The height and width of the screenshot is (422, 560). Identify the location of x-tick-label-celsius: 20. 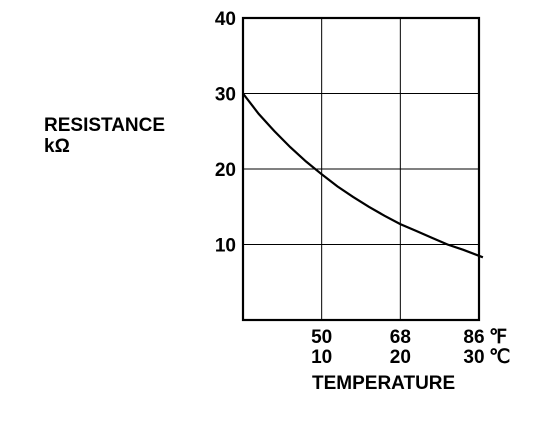
(400, 357).